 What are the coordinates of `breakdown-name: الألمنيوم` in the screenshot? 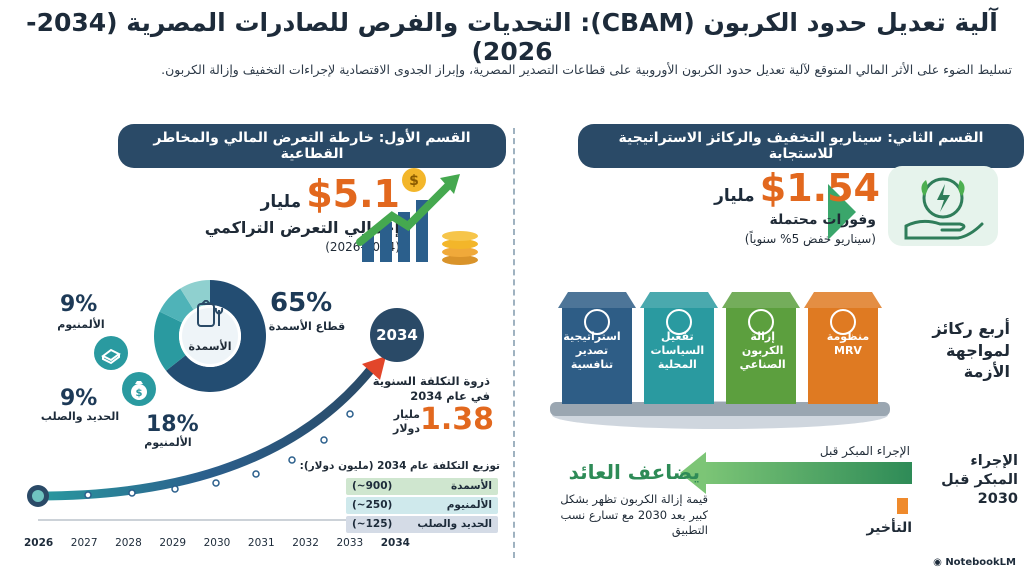 It's located at (469, 505).